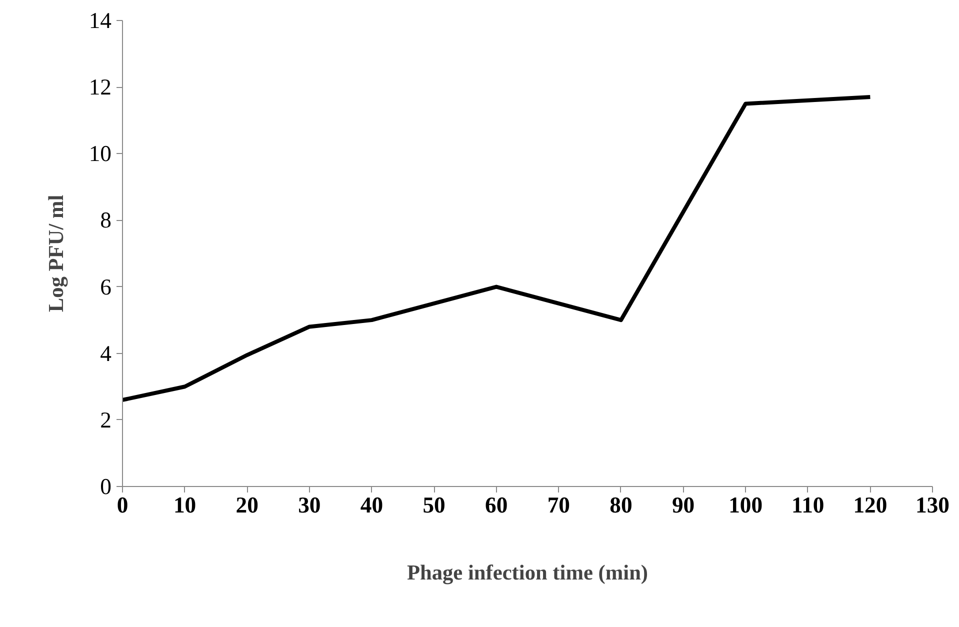 The height and width of the screenshot is (627, 959). I want to click on x-tick-label: 80, so click(621, 505).